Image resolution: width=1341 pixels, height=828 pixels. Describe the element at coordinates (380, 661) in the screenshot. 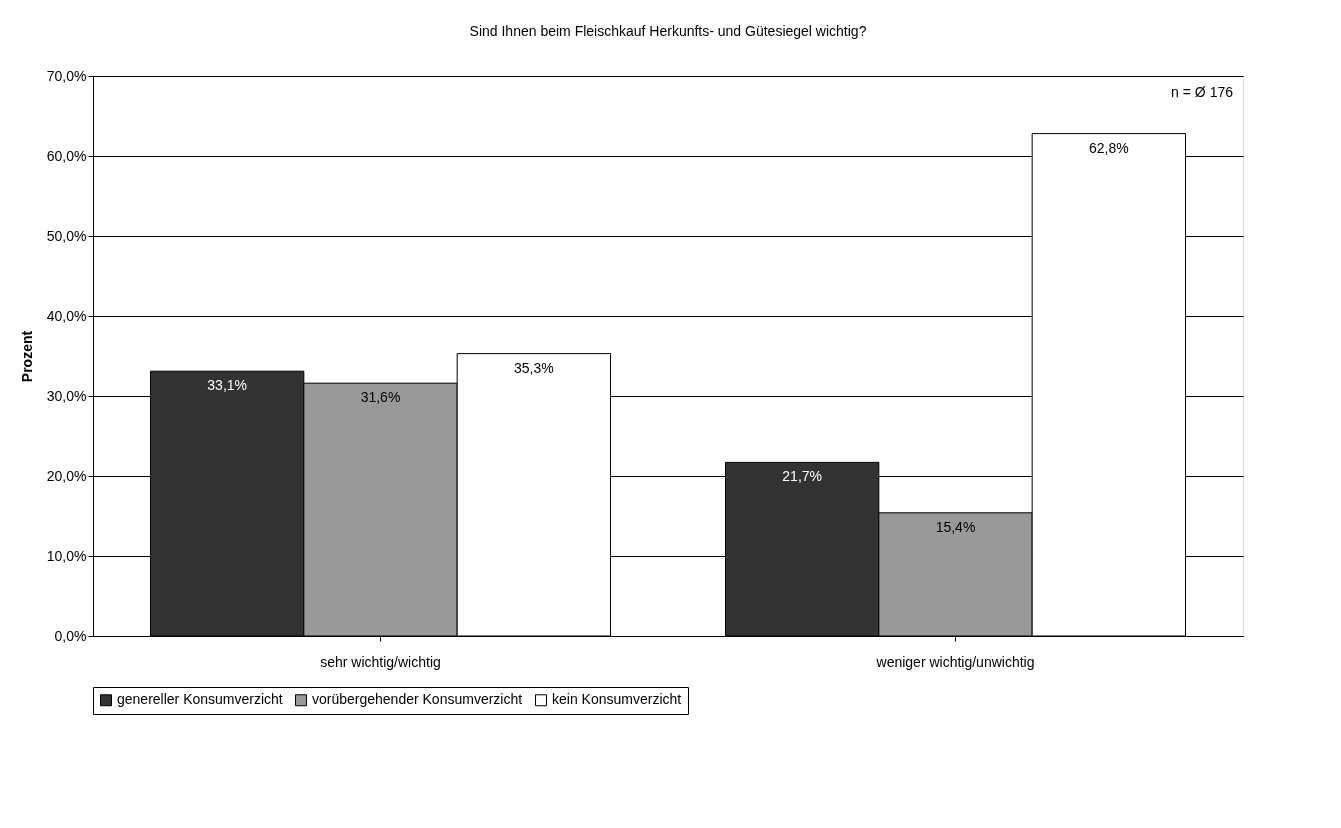

I see `x-tick-label: sehr wichtig/wichtig` at that location.